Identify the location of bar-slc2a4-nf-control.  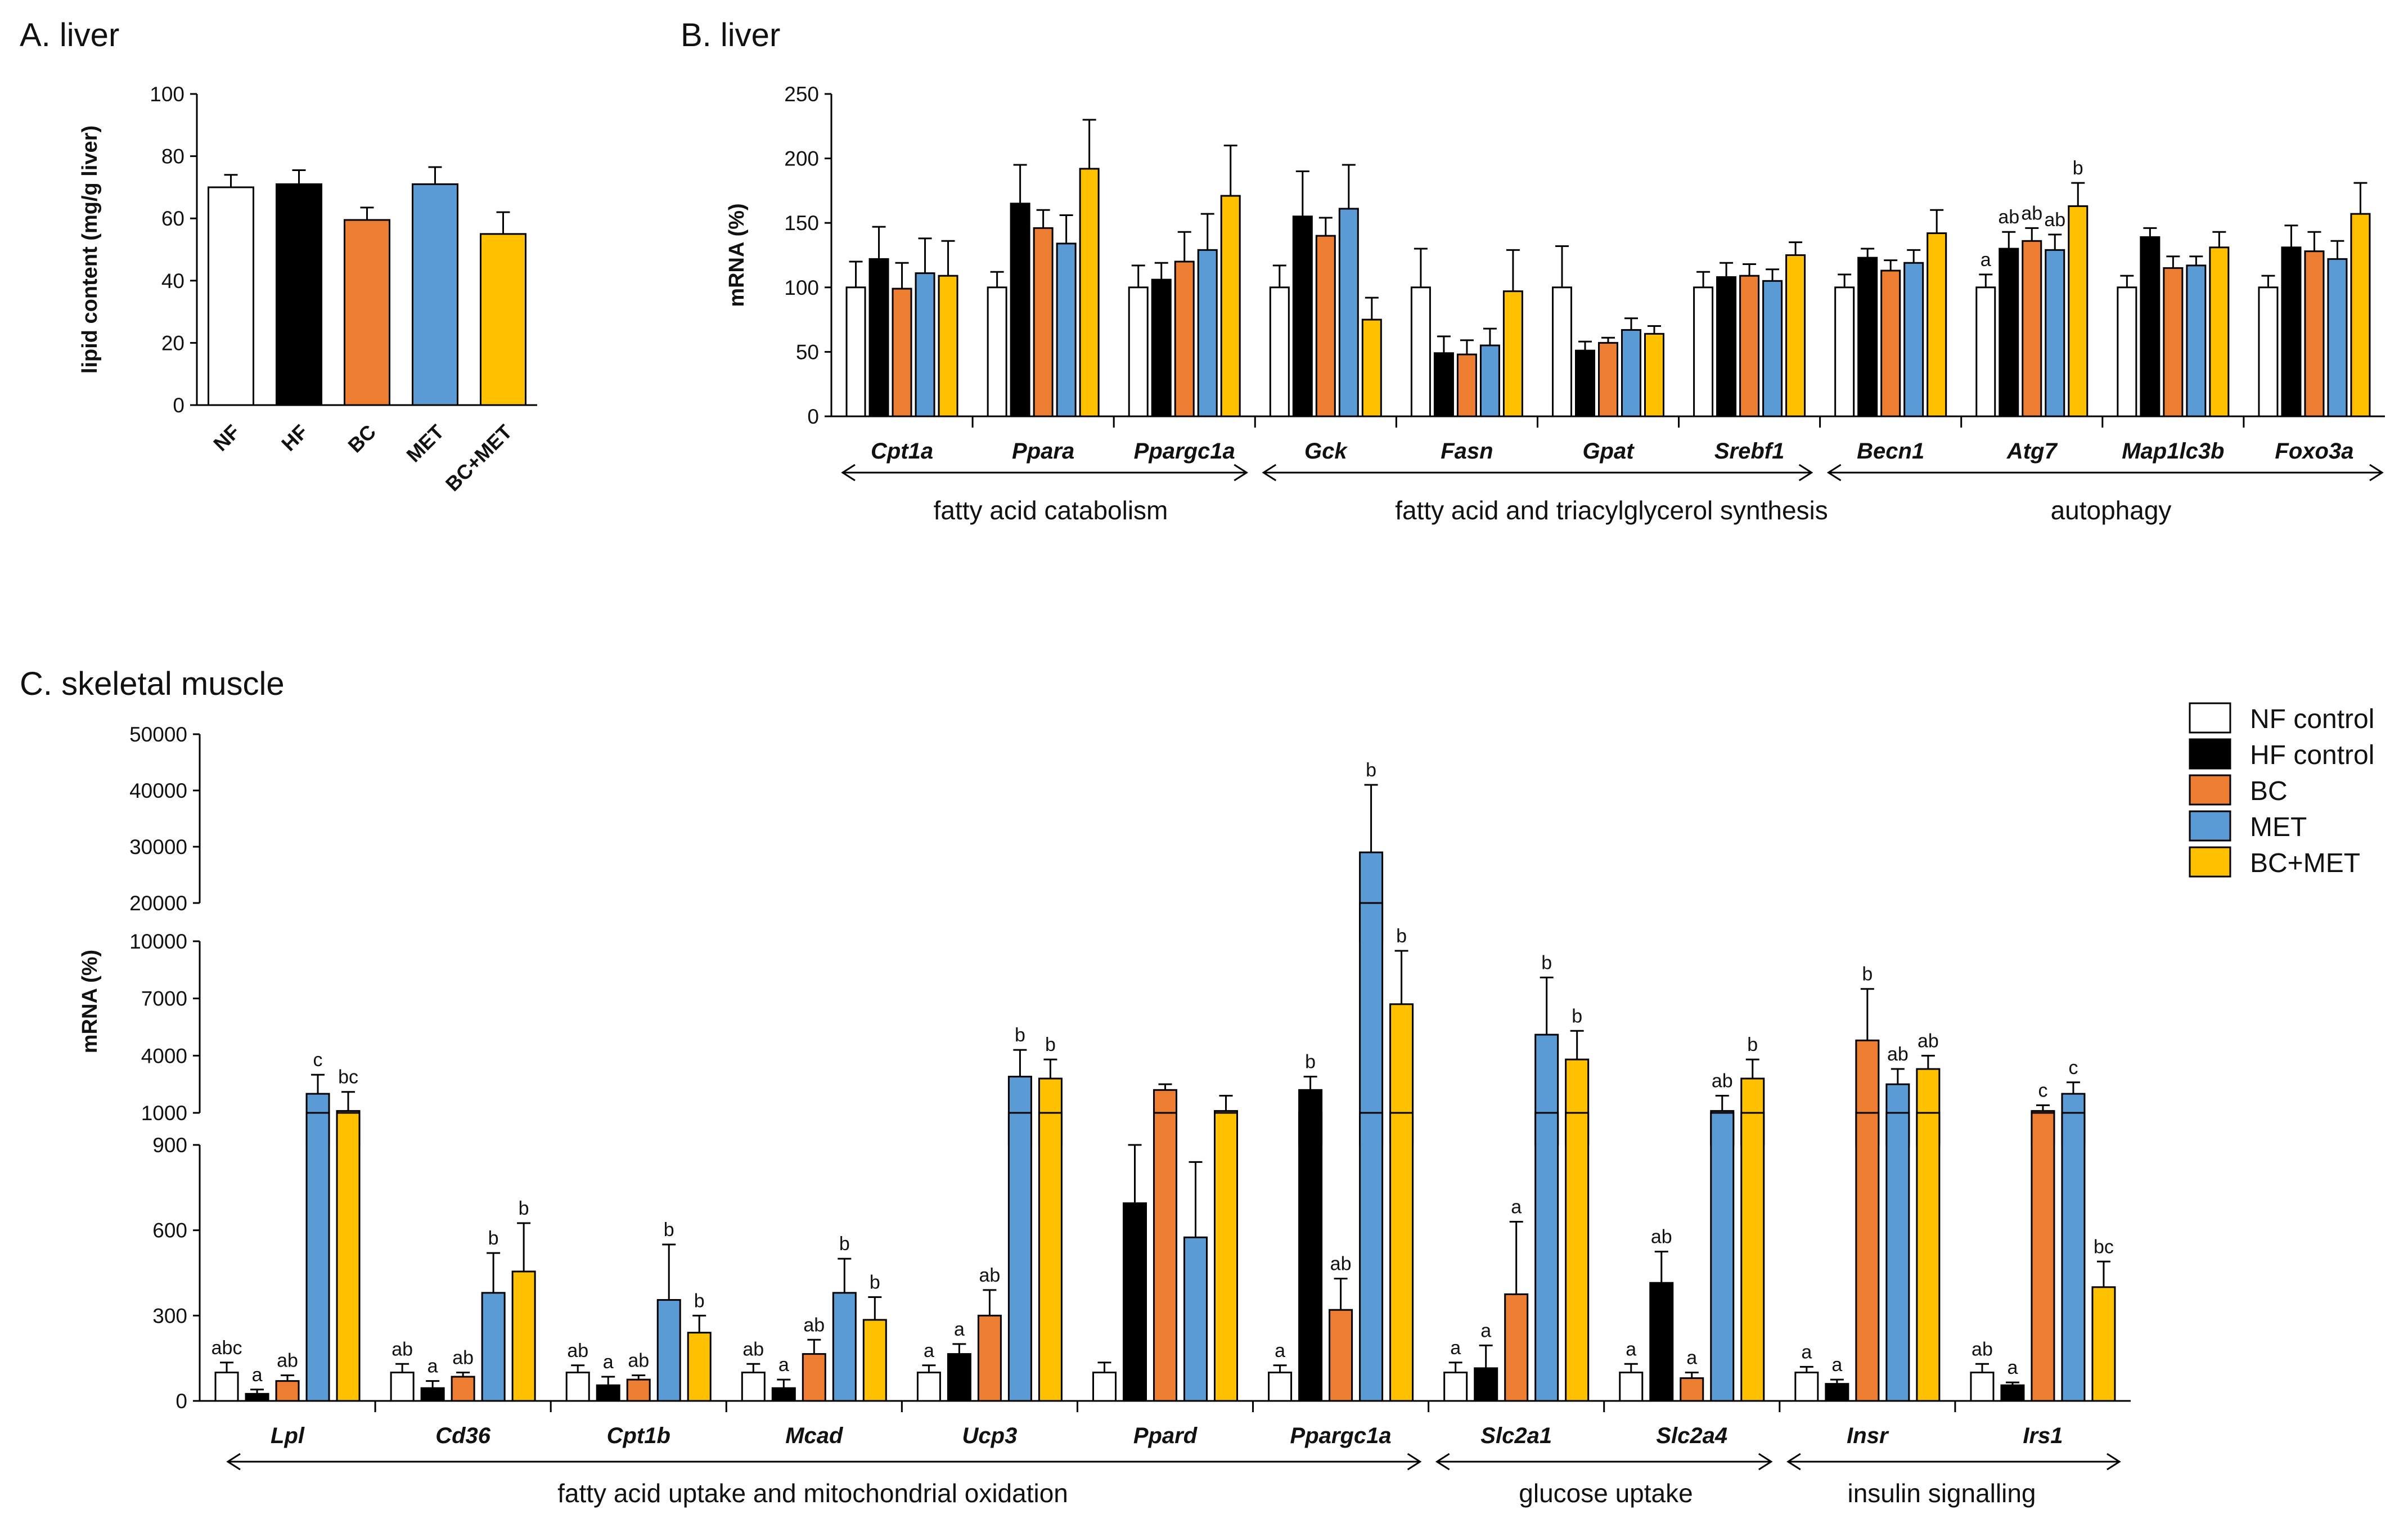
(1631, 1386).